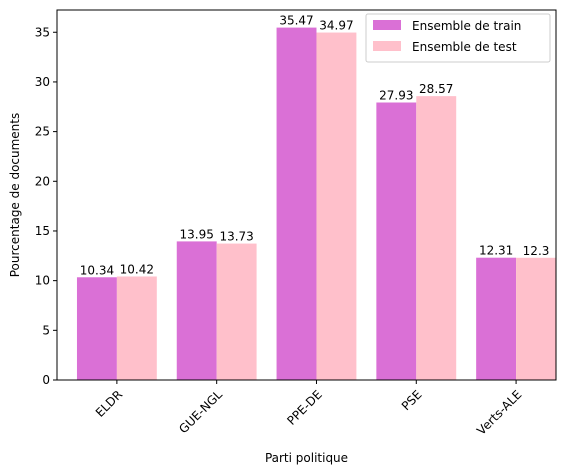 This screenshot has height=475, width=562. I want to click on x-tick-label: PPE-DE, so click(304, 407).